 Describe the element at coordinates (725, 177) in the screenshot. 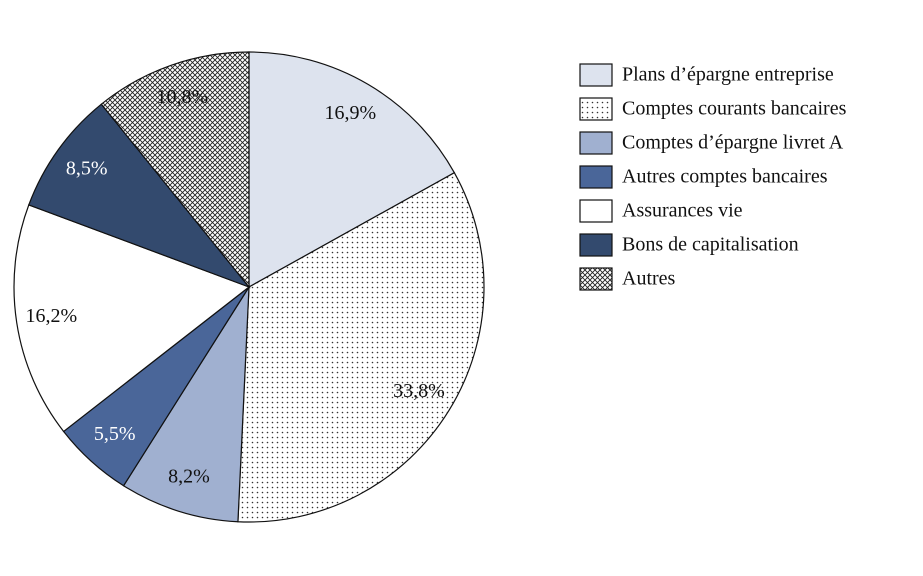

I see `legend-label: Autres comptes bancaires` at that location.